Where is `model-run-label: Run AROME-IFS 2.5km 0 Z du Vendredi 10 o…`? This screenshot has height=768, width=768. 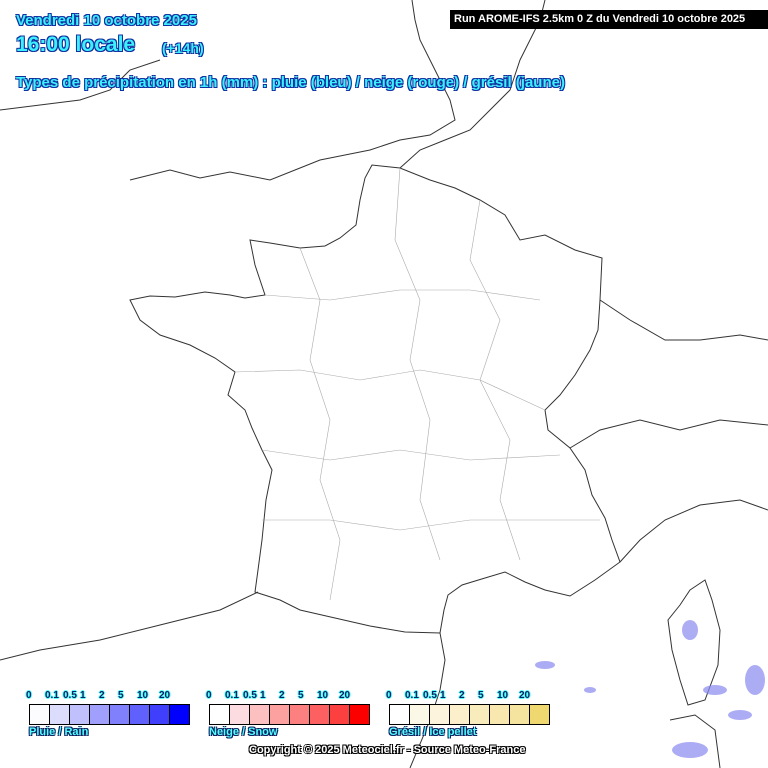
model-run-label: Run AROME-IFS 2.5km 0 Z du Vendredi 10 o… is located at coordinates (609, 19).